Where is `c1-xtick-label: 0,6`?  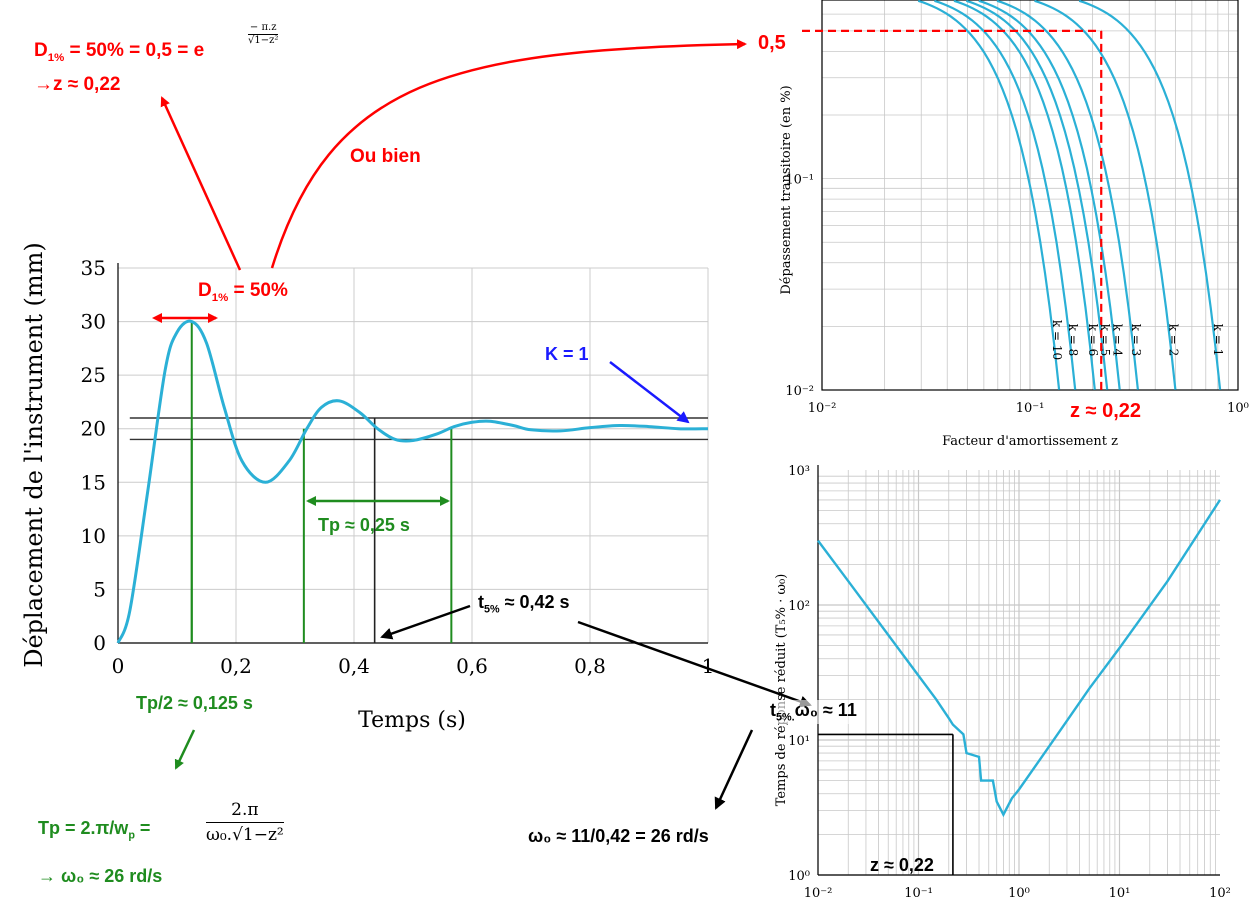
c1-xtick-label: 0,6 is located at coordinates (472, 666).